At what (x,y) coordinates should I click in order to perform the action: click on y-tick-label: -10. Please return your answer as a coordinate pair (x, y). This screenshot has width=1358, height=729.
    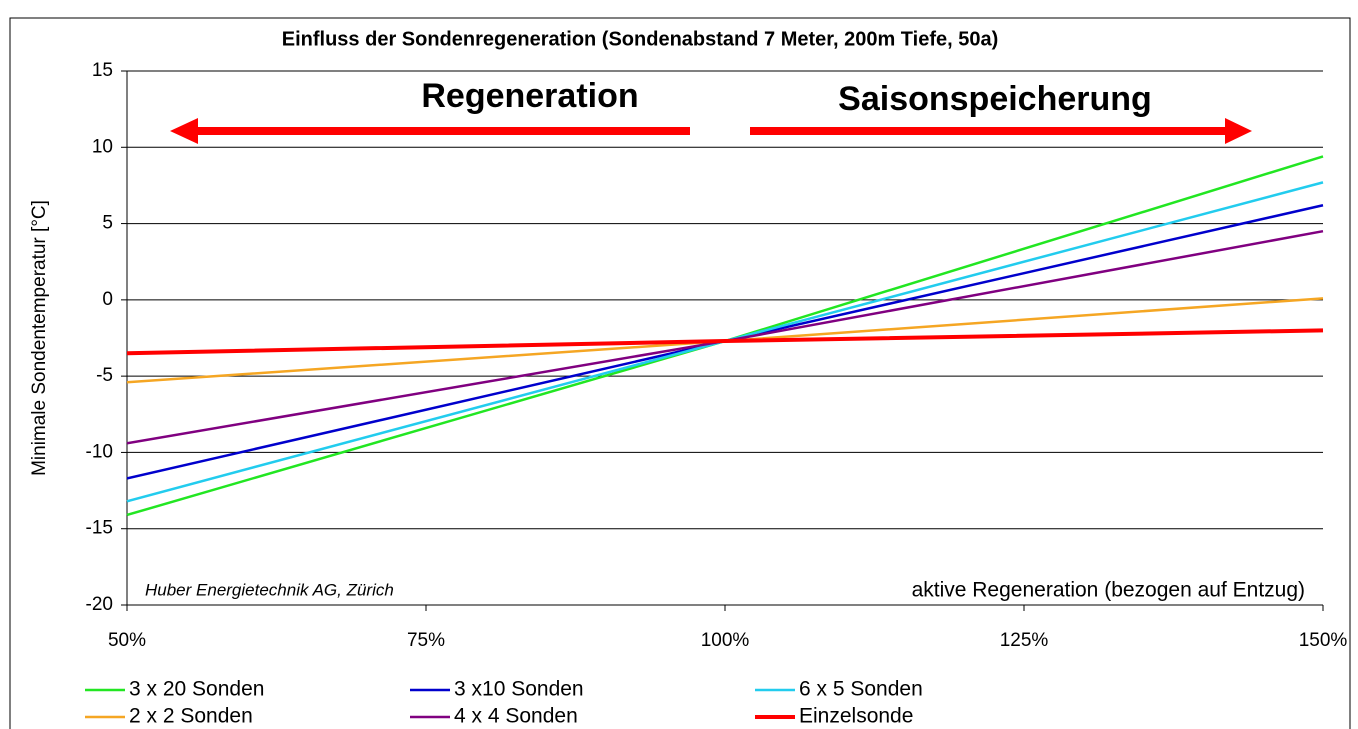
    Looking at the image, I should click on (99, 451).